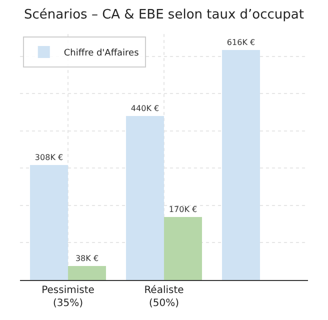 The width and height of the screenshot is (328, 320). Describe the element at coordinates (145, 108) in the screenshot. I see `data-label: 440K €` at that location.